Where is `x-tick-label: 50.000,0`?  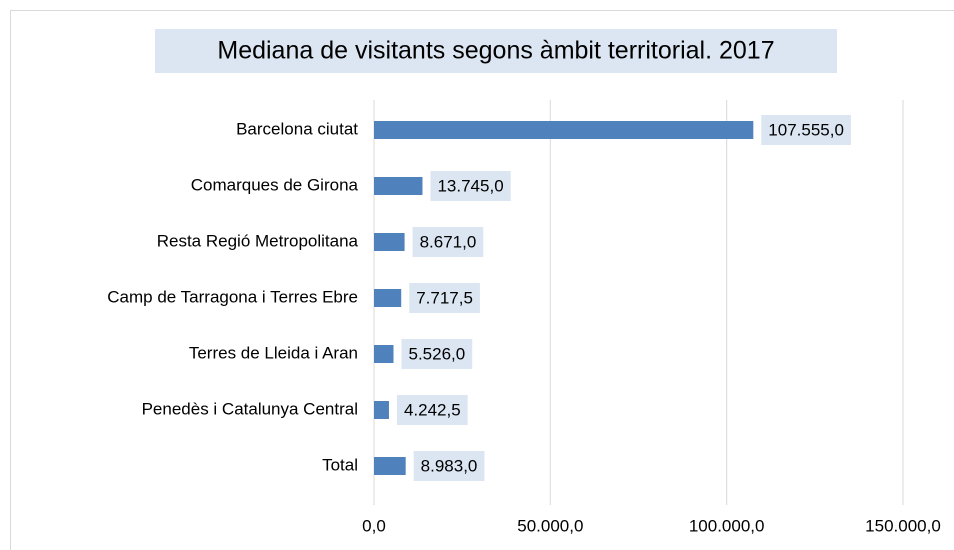 x-tick-label: 50.000,0 is located at coordinates (550, 525).